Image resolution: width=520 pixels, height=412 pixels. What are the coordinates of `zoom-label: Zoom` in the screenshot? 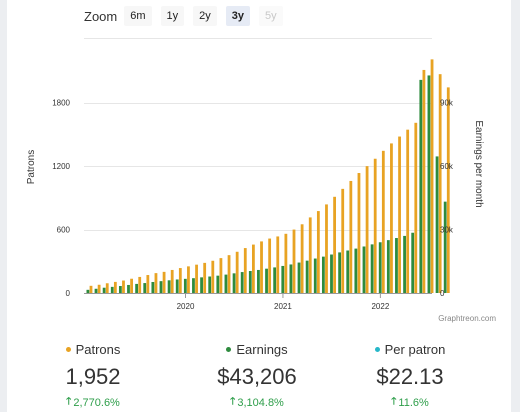 It's located at (101, 16).